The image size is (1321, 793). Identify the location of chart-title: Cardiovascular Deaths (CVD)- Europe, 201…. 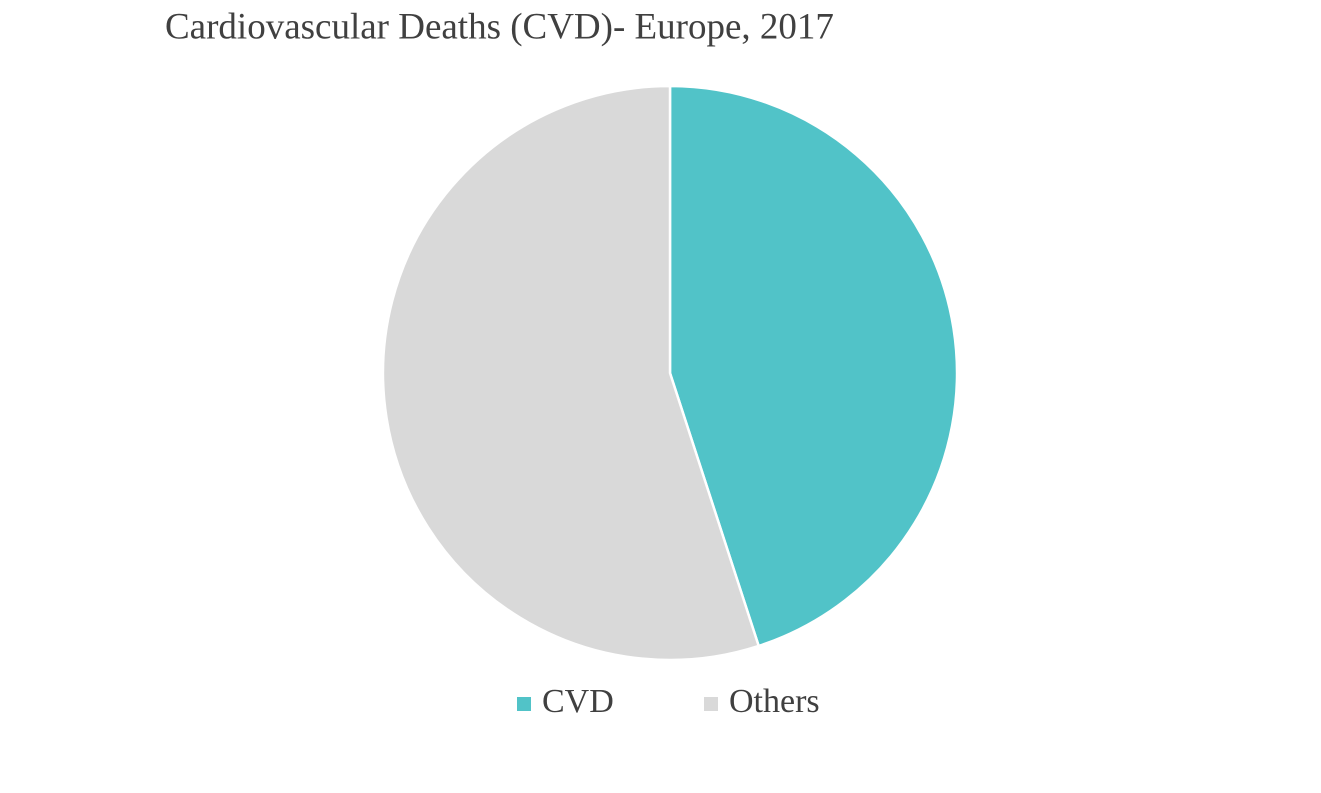
(499, 26).